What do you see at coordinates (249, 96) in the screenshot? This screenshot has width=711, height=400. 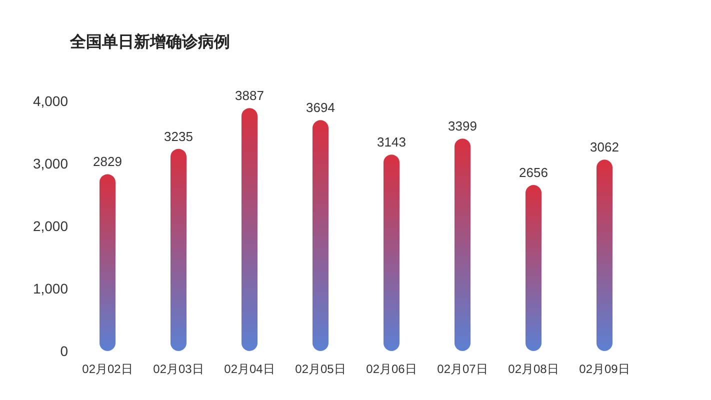 I see `data-label: 3887` at bounding box center [249, 96].